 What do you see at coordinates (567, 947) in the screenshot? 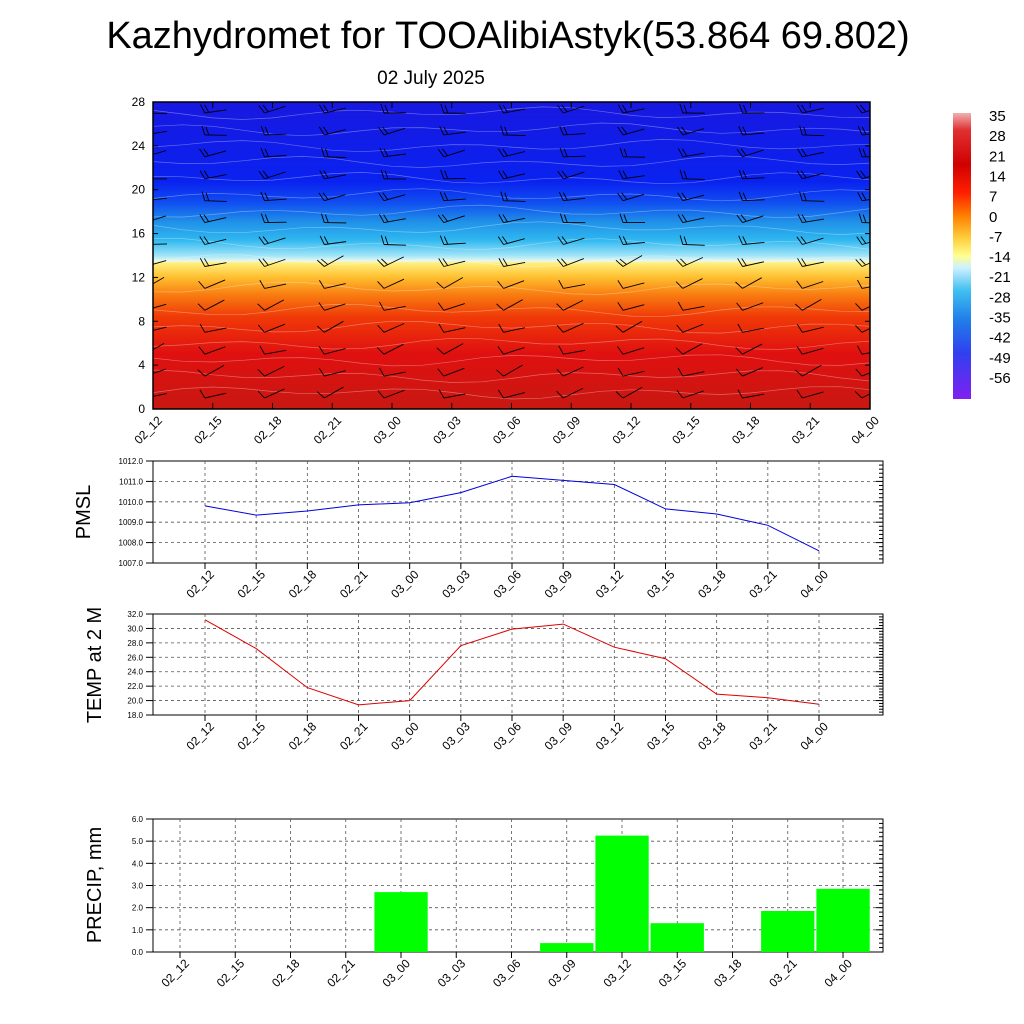
I see `precip-bar` at bounding box center [567, 947].